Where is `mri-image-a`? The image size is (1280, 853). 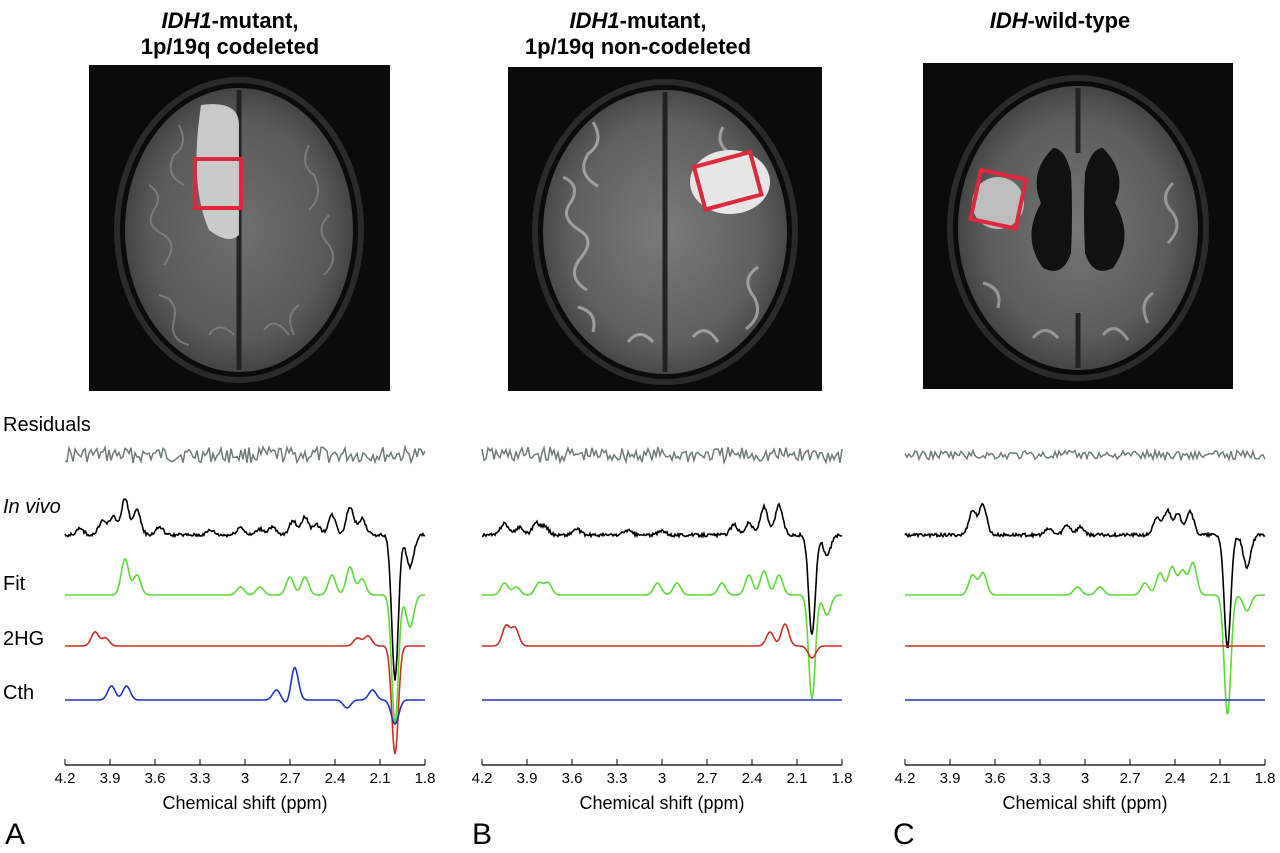 mri-image-a is located at coordinates (239, 228).